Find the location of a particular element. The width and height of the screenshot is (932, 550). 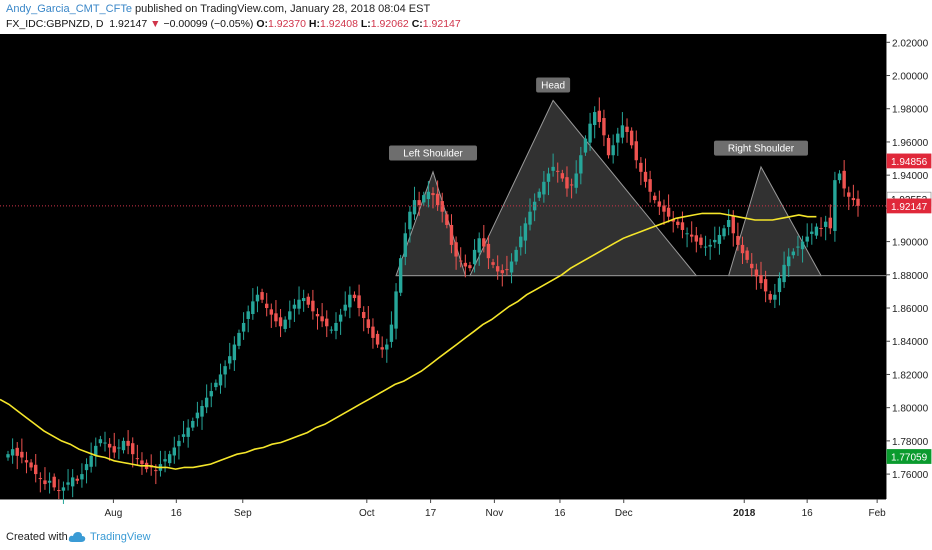

tradingview-cloud-icon is located at coordinates (77, 537).